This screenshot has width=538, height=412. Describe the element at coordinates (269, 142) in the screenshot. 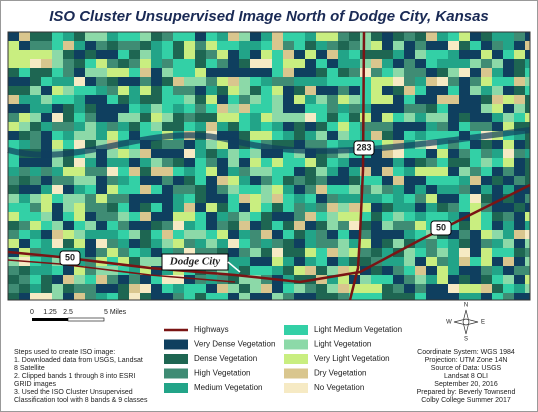

I see `river` at that location.